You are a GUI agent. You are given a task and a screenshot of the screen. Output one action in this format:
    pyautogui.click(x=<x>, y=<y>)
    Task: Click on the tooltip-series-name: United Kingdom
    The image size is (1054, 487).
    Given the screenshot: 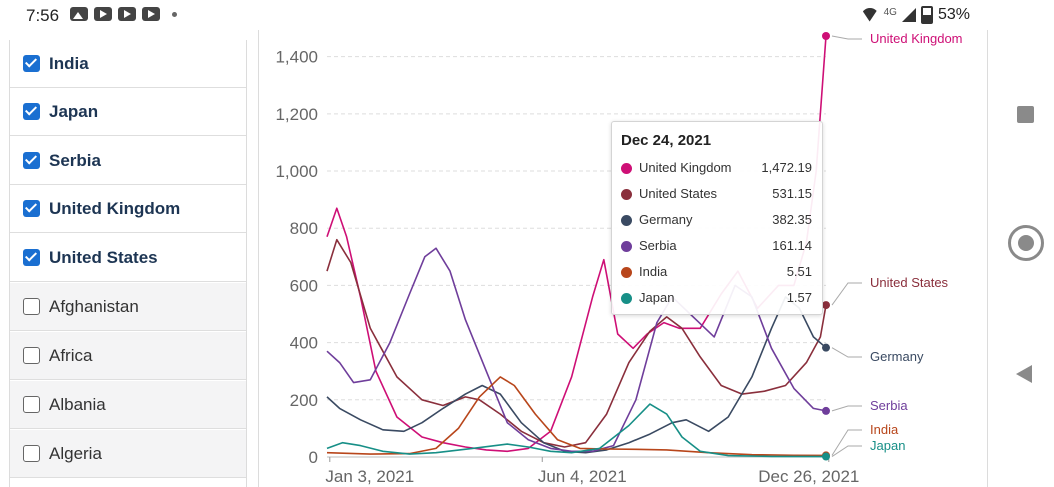 What is the action you would take?
    pyautogui.click(x=685, y=167)
    